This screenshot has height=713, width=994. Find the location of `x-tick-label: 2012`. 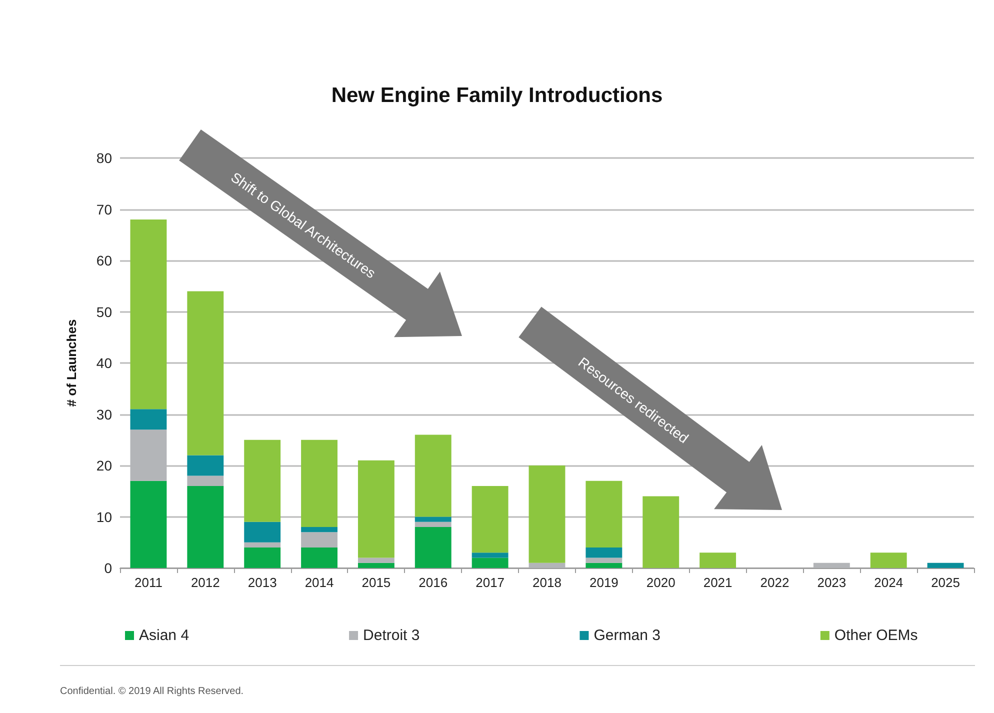

x-tick-label: 2012 is located at coordinates (205, 582).